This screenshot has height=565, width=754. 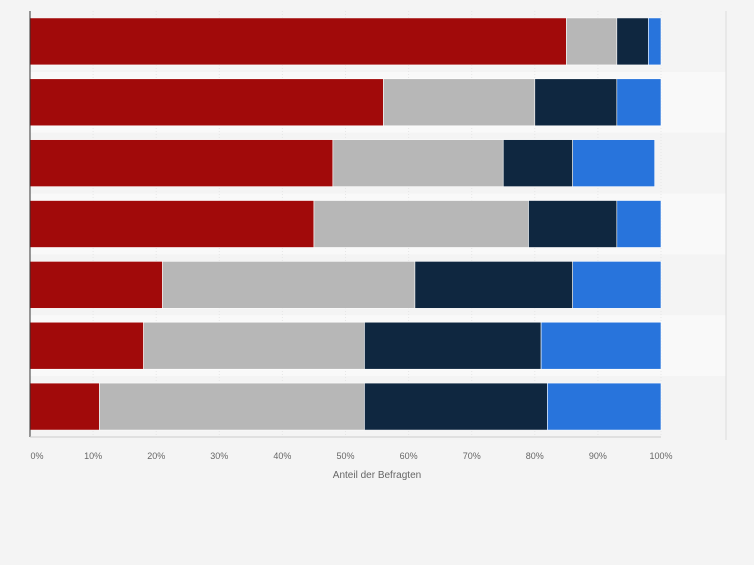 What do you see at coordinates (219, 456) in the screenshot?
I see `x-tick-label: 30%` at bounding box center [219, 456].